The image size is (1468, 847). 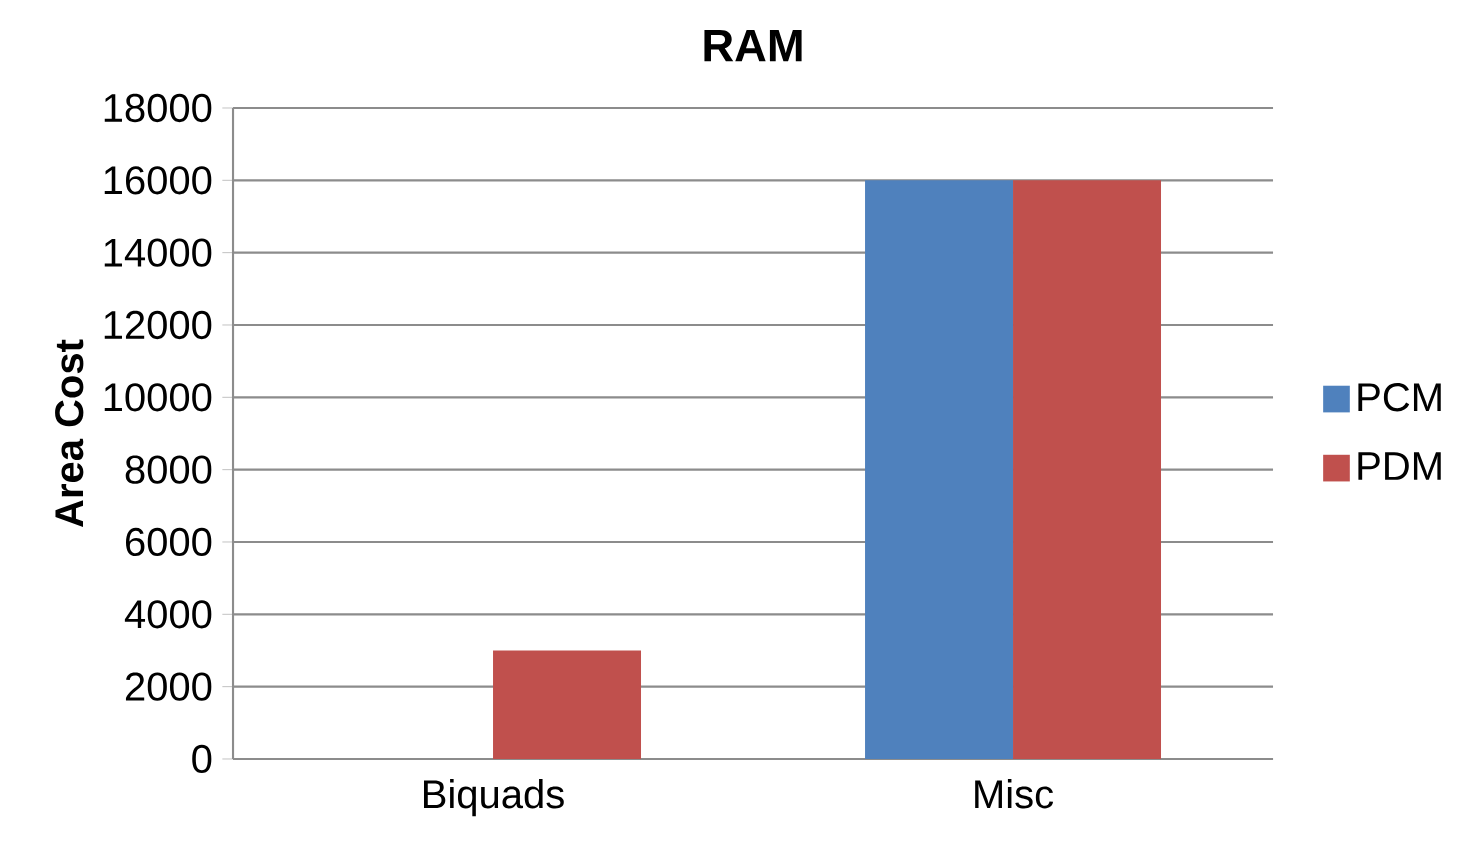 What do you see at coordinates (168, 614) in the screenshot?
I see `y-tick-label: 4000` at bounding box center [168, 614].